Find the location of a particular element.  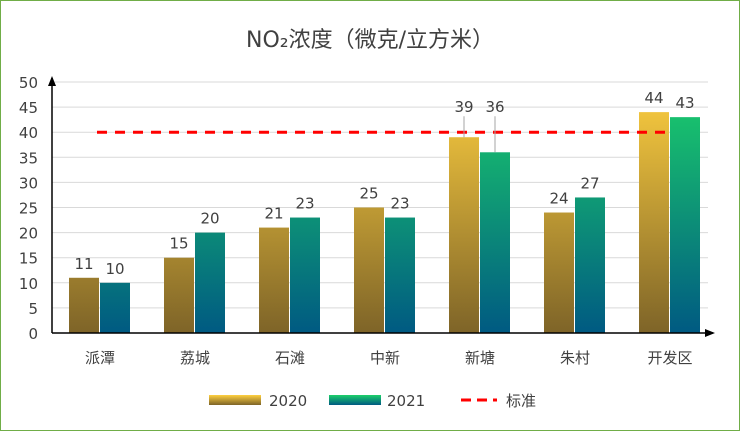

x-tick-label: 石滩 is located at coordinates (290, 358).